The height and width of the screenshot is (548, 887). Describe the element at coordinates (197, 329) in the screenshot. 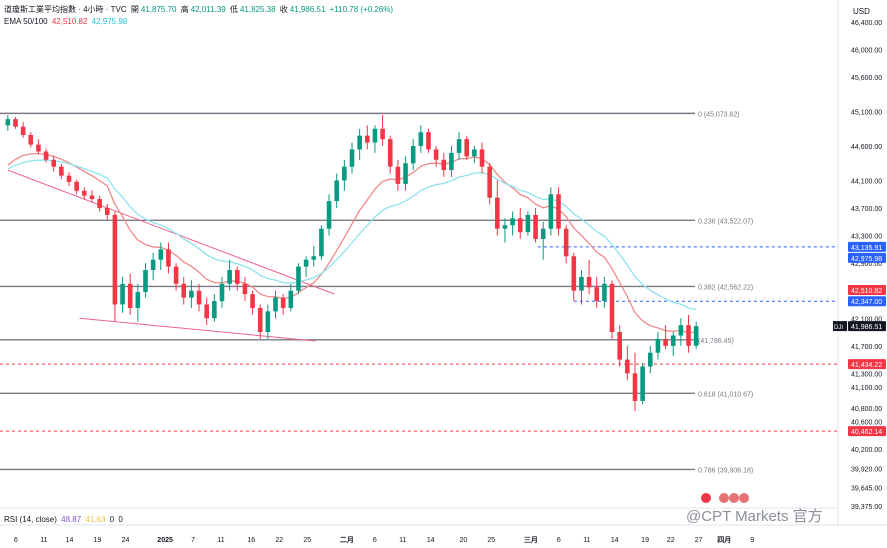

I see `trend-channel-line` at that location.